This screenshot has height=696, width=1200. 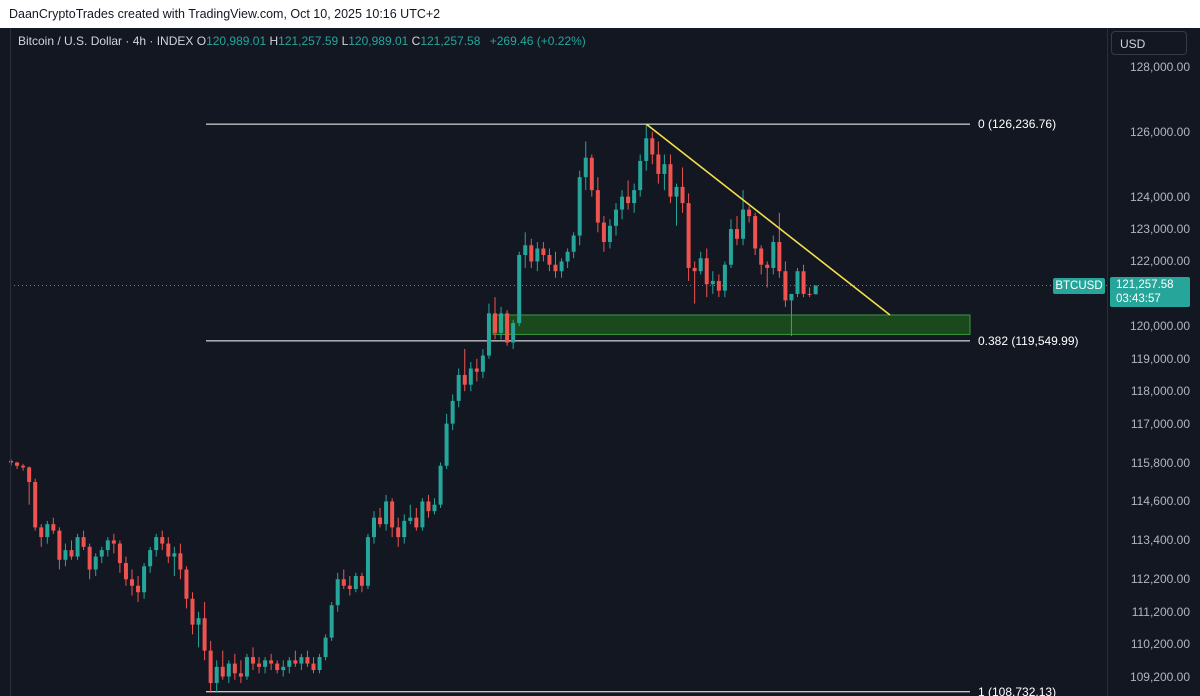 I want to click on price-axis-label: 122,000.00, so click(x=1159, y=261).